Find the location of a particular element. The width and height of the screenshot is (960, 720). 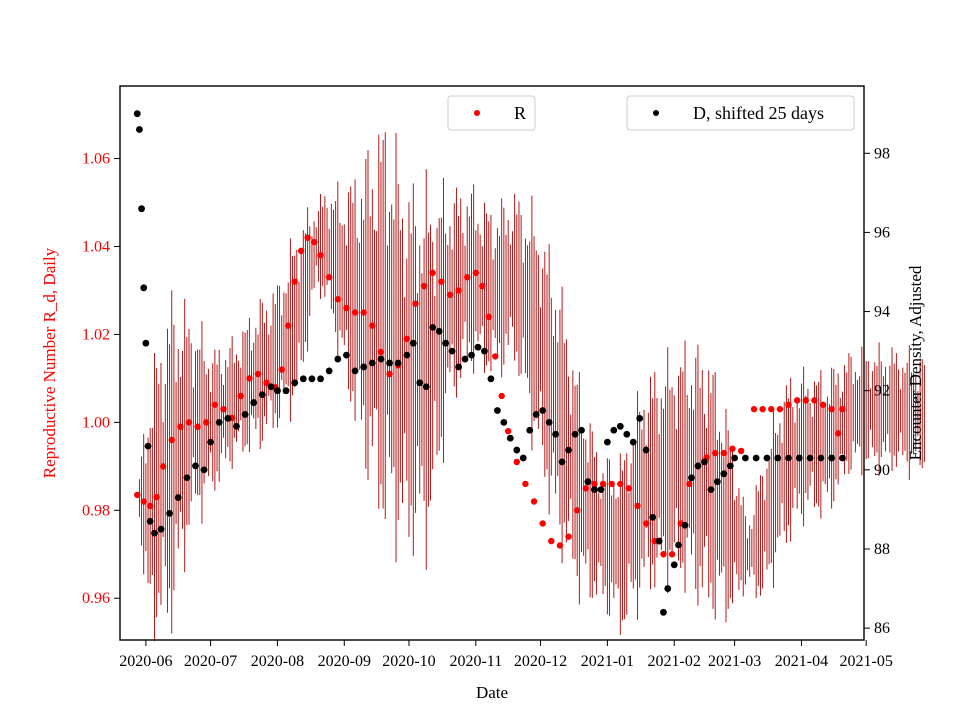

legend-d: D, shifted 25 days is located at coordinates (740, 113).